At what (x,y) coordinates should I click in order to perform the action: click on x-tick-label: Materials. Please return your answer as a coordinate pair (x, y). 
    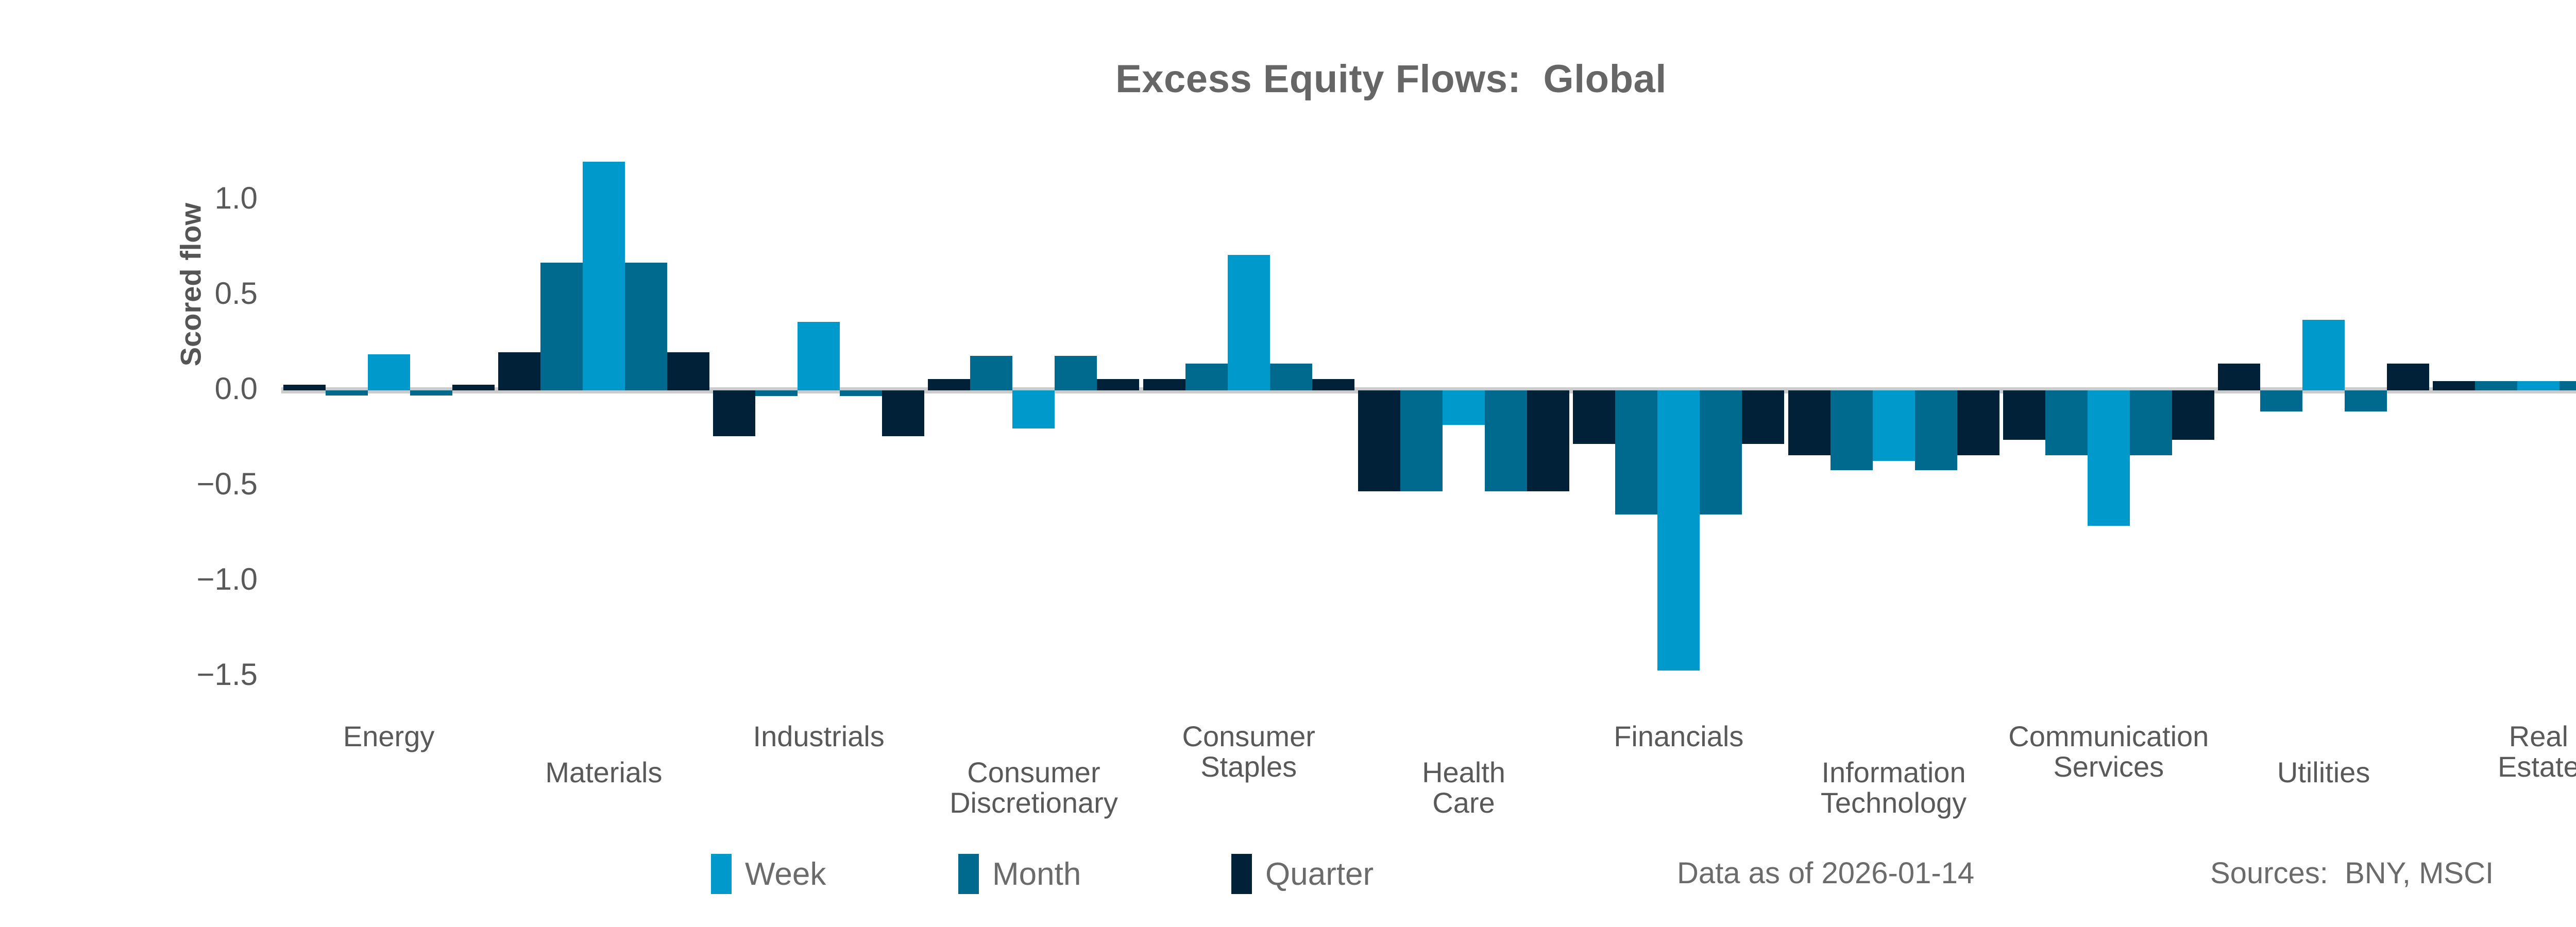
    Looking at the image, I should click on (604, 772).